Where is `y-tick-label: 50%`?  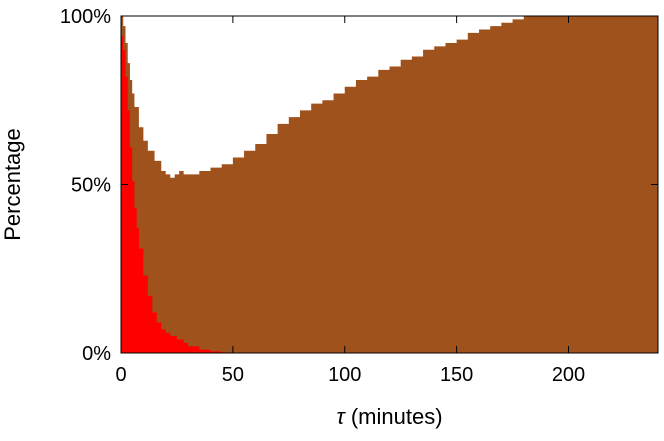
y-tick-label: 50% is located at coordinates (91, 186).